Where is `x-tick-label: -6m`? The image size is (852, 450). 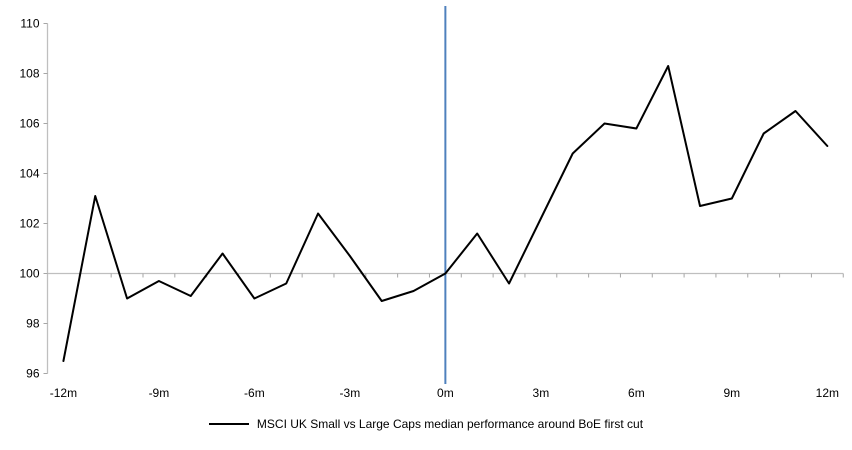 x-tick-label: -6m is located at coordinates (254, 393).